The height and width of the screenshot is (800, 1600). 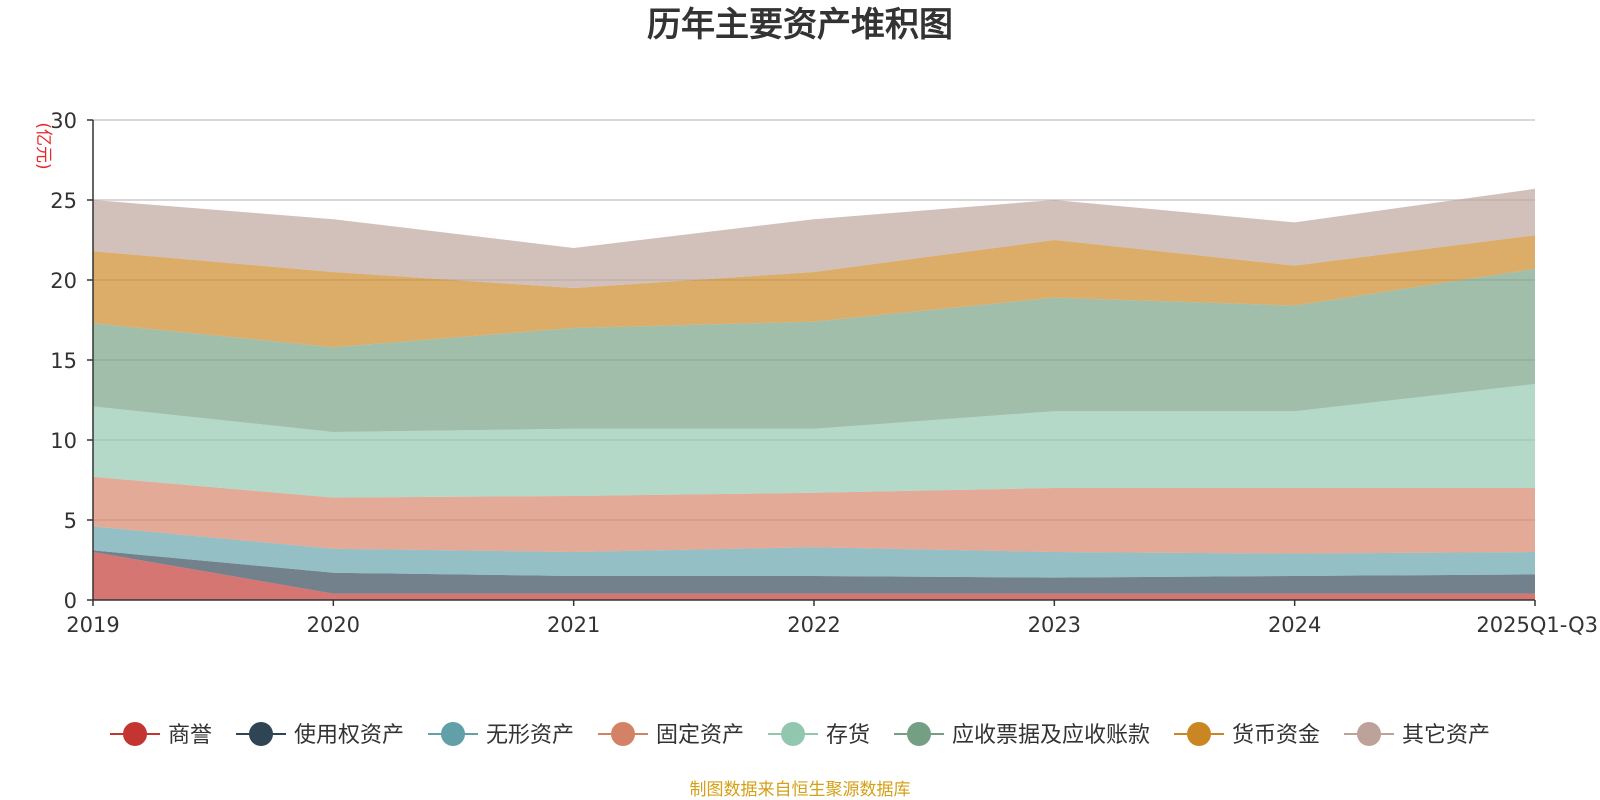 I want to click on legend-item-5: 应收票据及应收账款, so click(x=1022, y=735).